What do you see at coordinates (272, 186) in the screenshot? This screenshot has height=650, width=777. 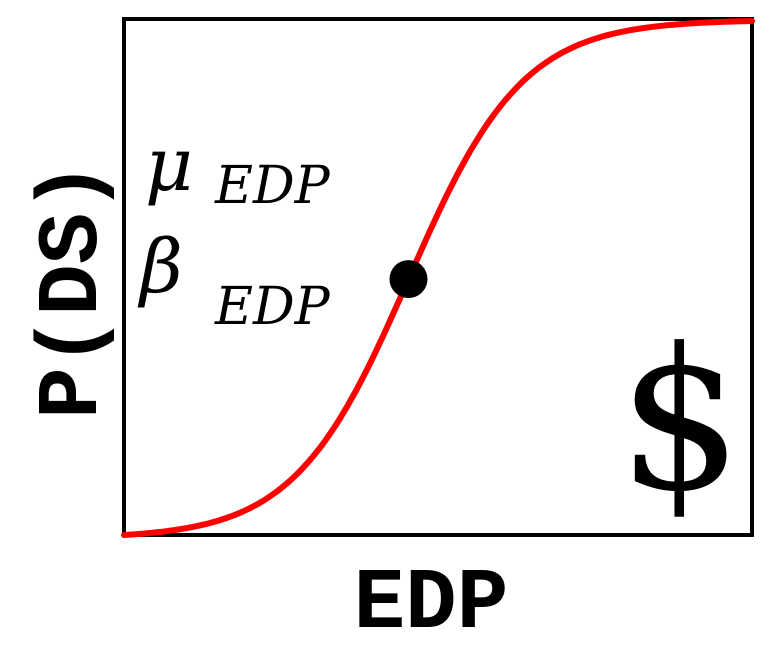 I see `mu-subscript: EDP` at bounding box center [272, 186].